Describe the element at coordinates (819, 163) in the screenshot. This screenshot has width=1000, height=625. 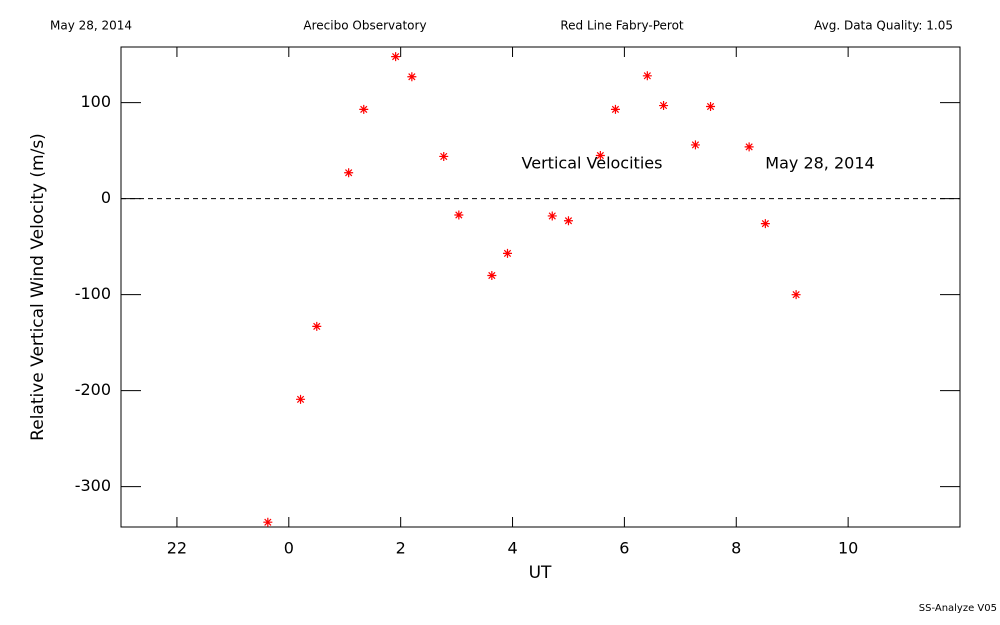
I see `annotation: May 28, 2014` at that location.